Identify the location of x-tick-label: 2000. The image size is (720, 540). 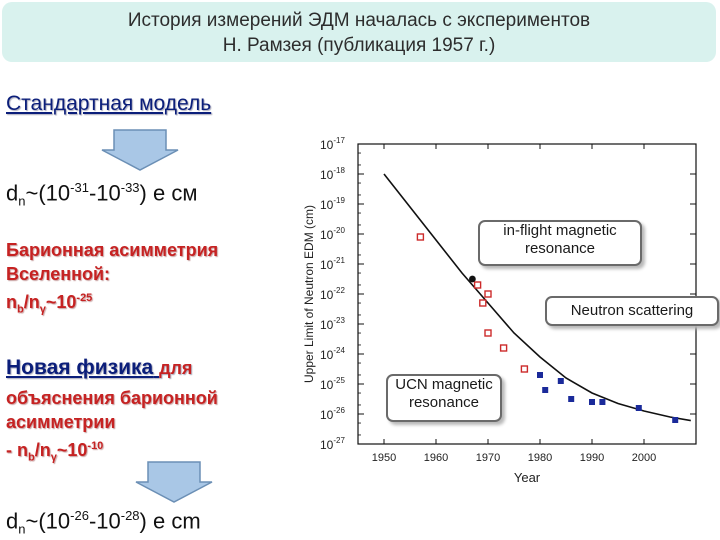
(644, 458).